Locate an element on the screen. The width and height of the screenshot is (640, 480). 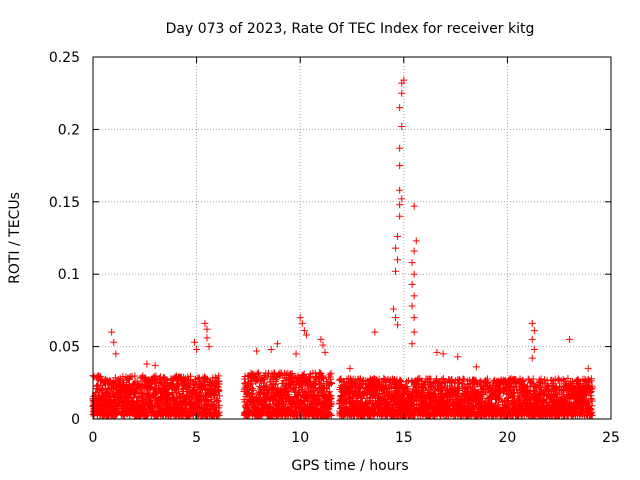
y-tick-label: 0.05 is located at coordinates (64, 348).